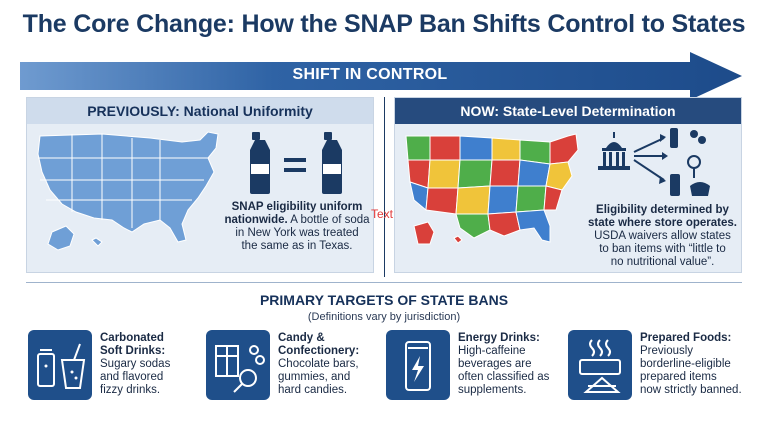 The width and height of the screenshot is (768, 429). I want to click on soda-bottles-equal-icon, so click(296, 163).